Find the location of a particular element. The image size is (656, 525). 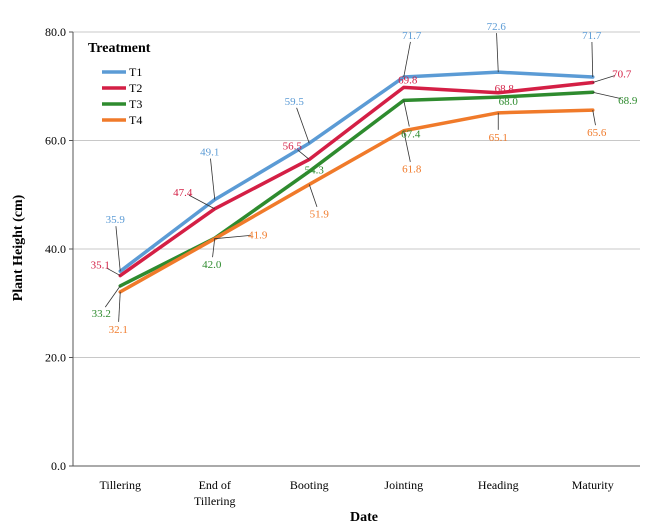

y-tick-label: 20.0 is located at coordinates (55, 358).